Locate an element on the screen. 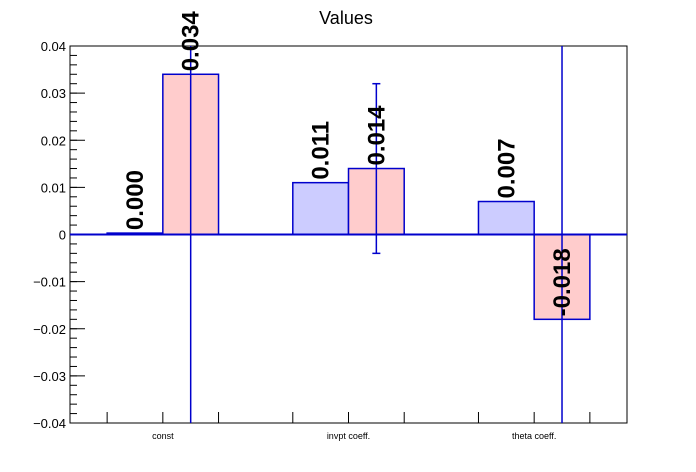  data-label: -0.018 is located at coordinates (562, 282).